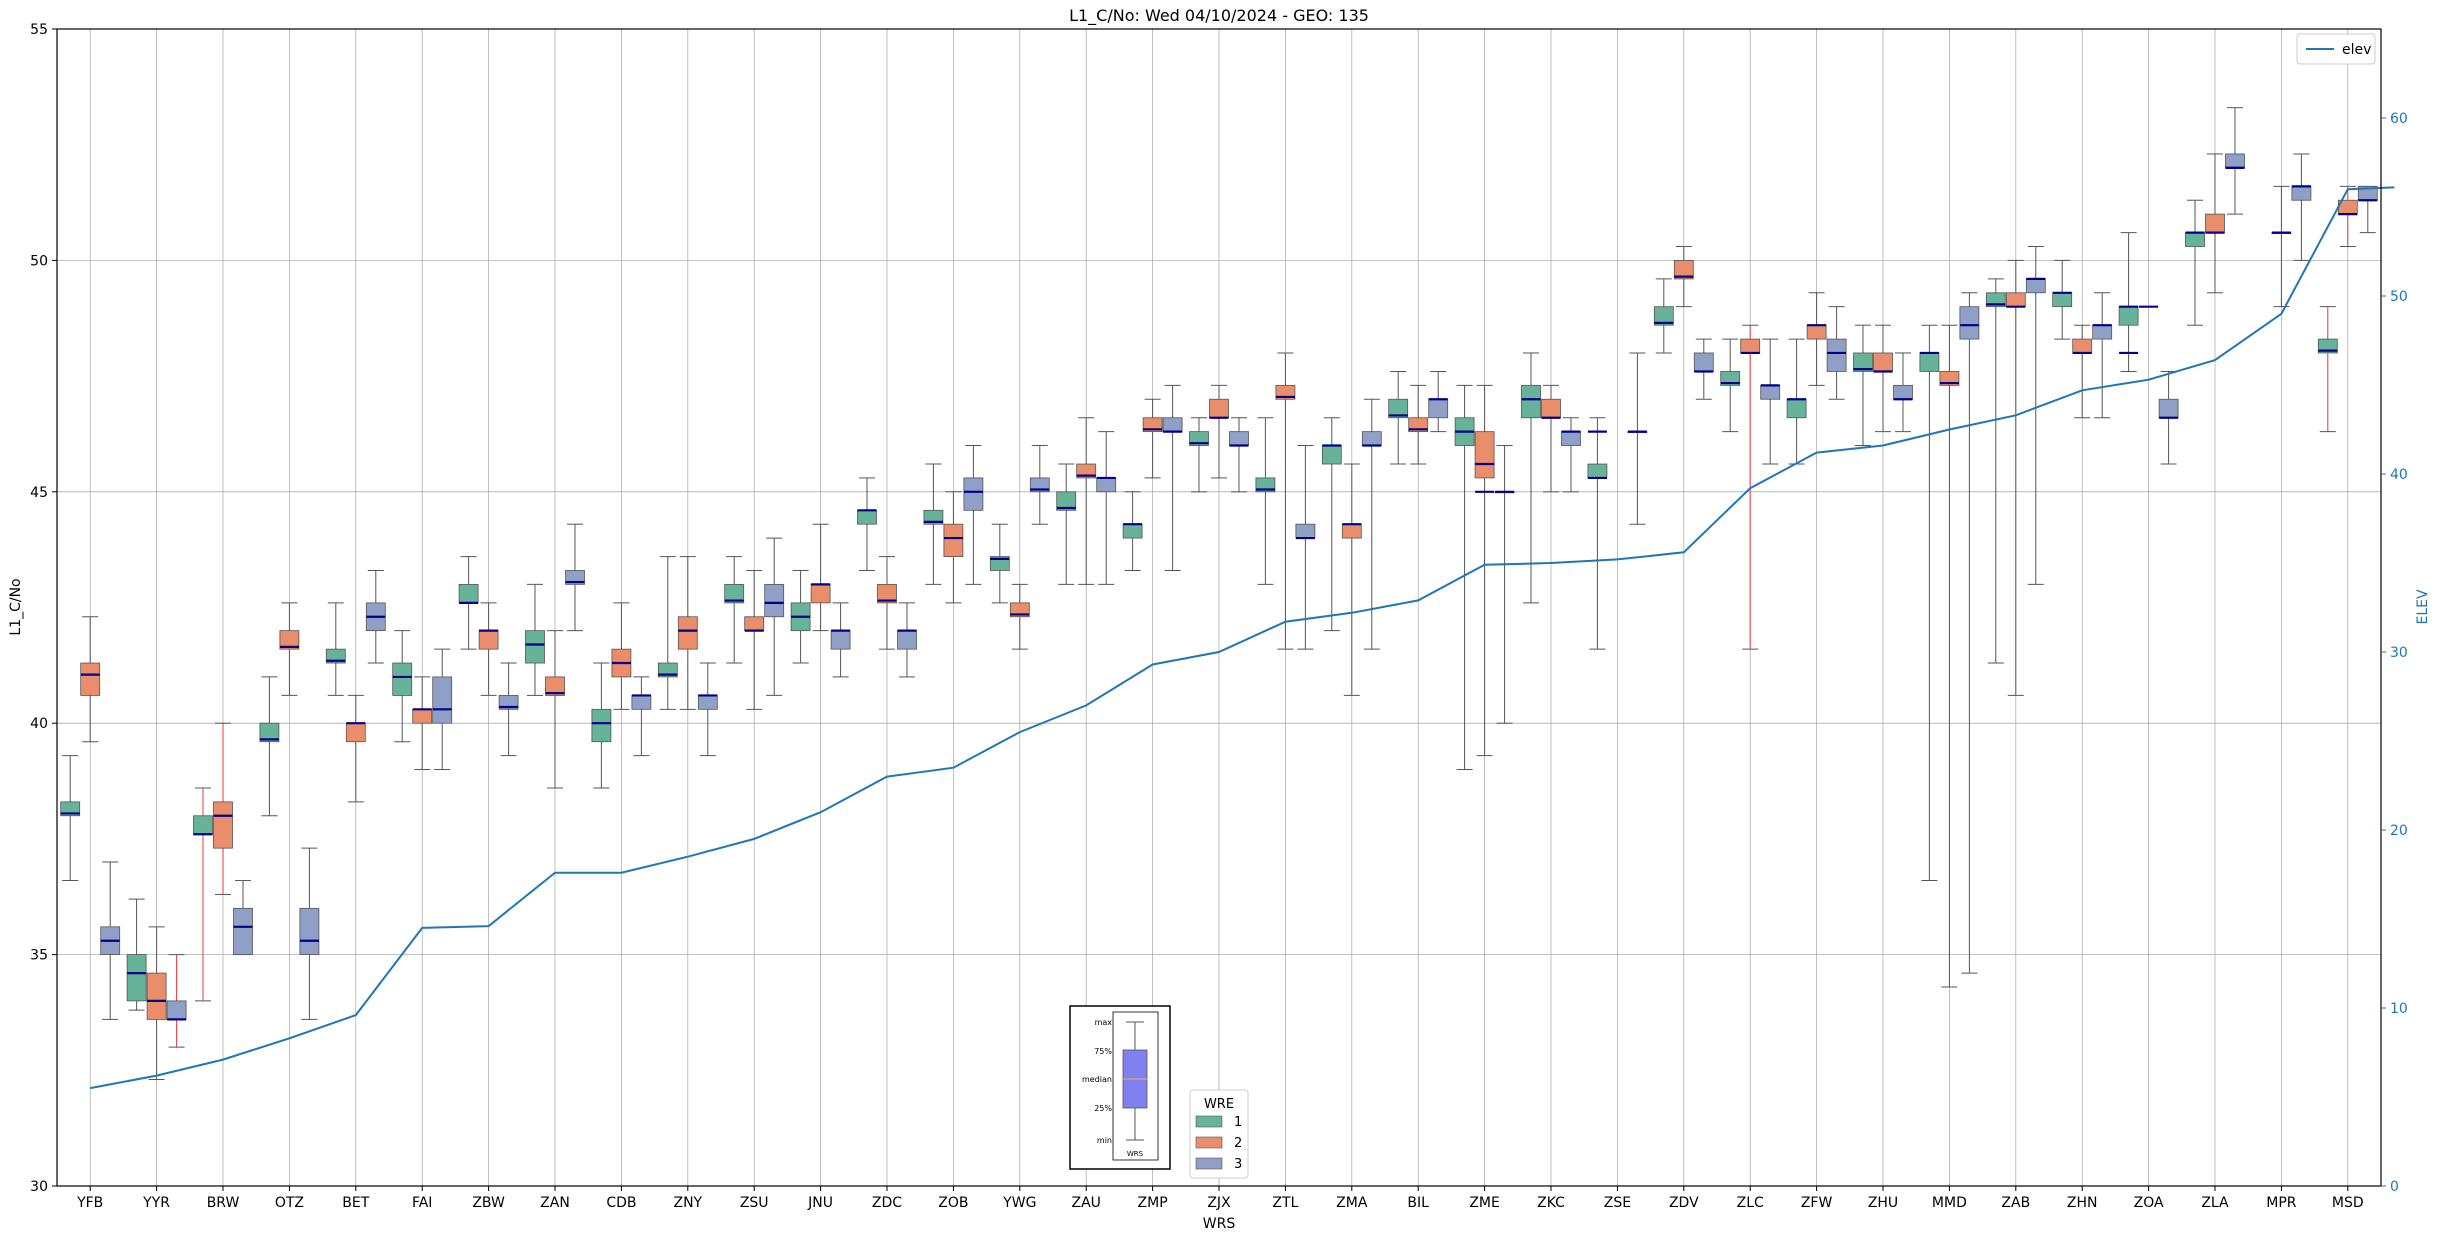 The width and height of the screenshot is (2439, 1238). Describe the element at coordinates (2399, 653) in the screenshot. I see `y2-tick-label: 30` at that location.